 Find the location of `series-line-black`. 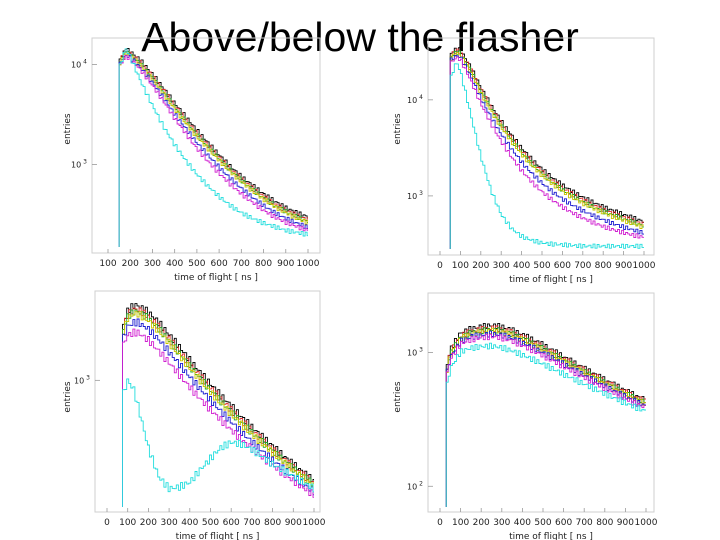

series-line-black is located at coordinates (546, 148).